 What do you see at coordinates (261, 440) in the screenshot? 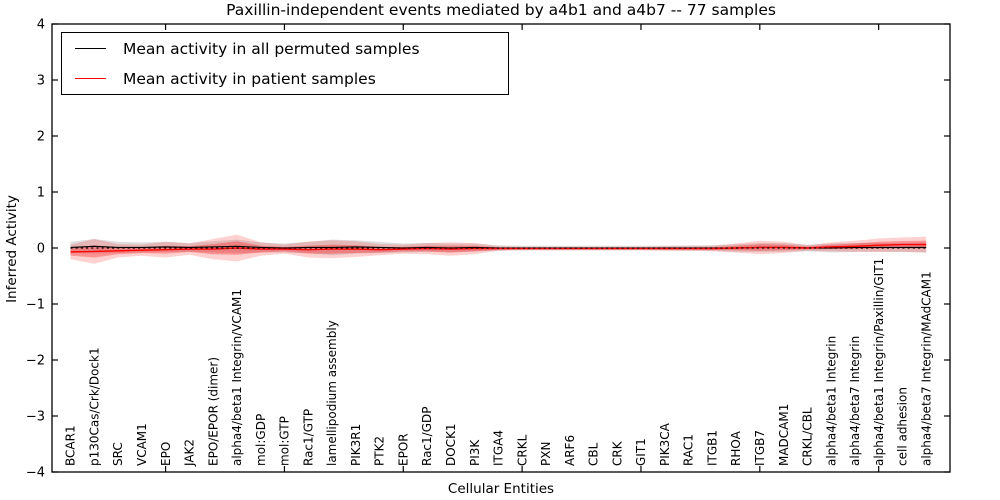
I see `x-tick-label: mol:GDP` at bounding box center [261, 440].